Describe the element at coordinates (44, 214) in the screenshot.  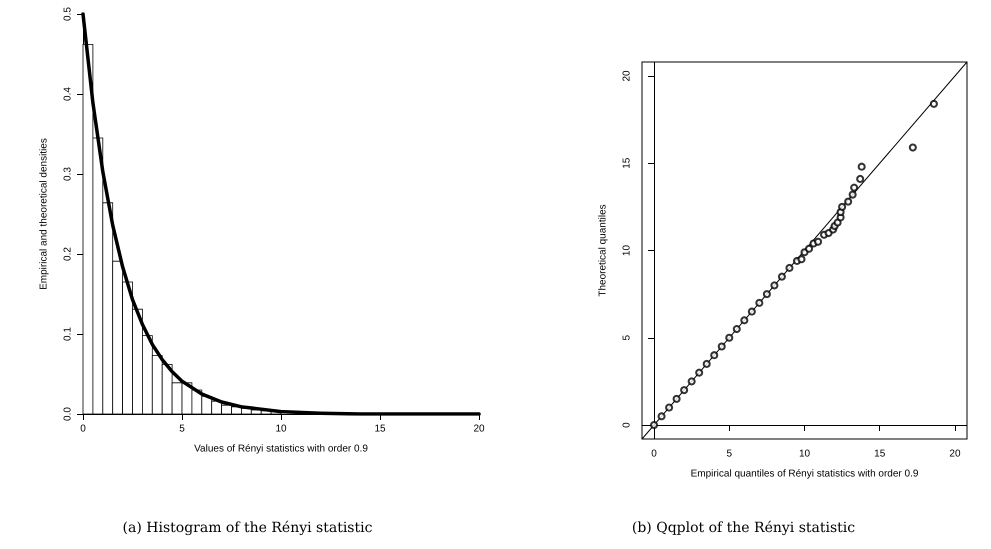
I see `y-axis-title: Empirical and theoretical densities` at that location.